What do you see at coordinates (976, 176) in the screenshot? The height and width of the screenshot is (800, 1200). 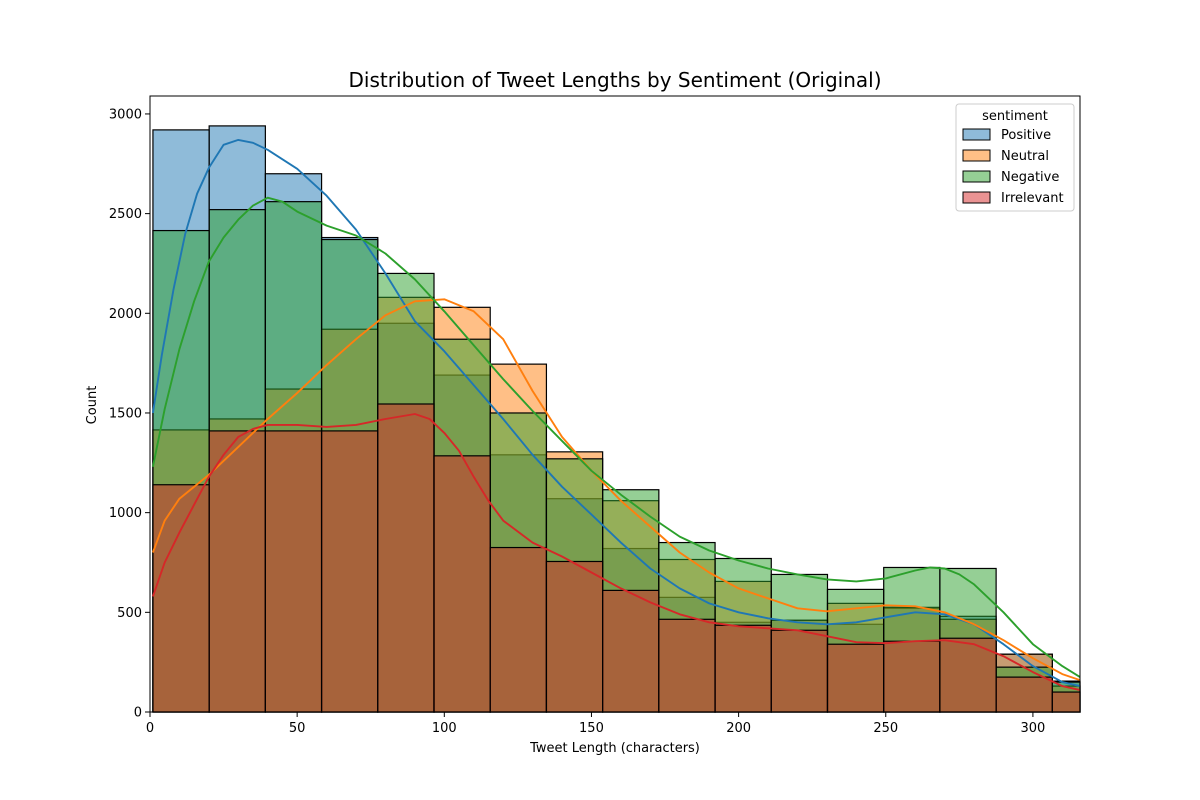 I see `legend-swatch-negative` at bounding box center [976, 176].